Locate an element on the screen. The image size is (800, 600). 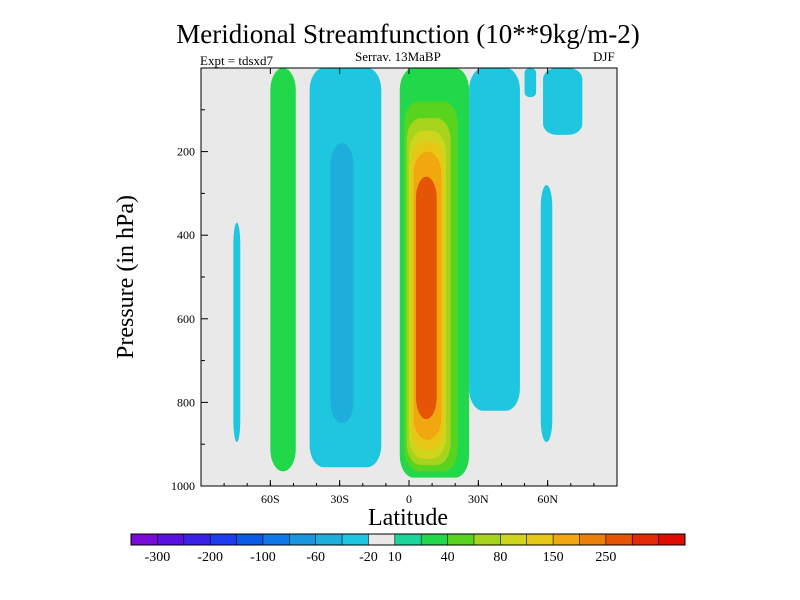
y-tick-label: 400 is located at coordinates (186, 235).